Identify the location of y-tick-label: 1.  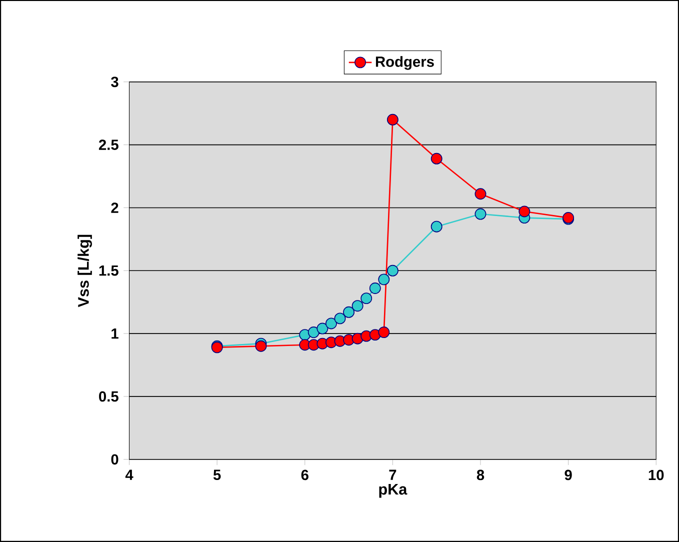
(115, 333).